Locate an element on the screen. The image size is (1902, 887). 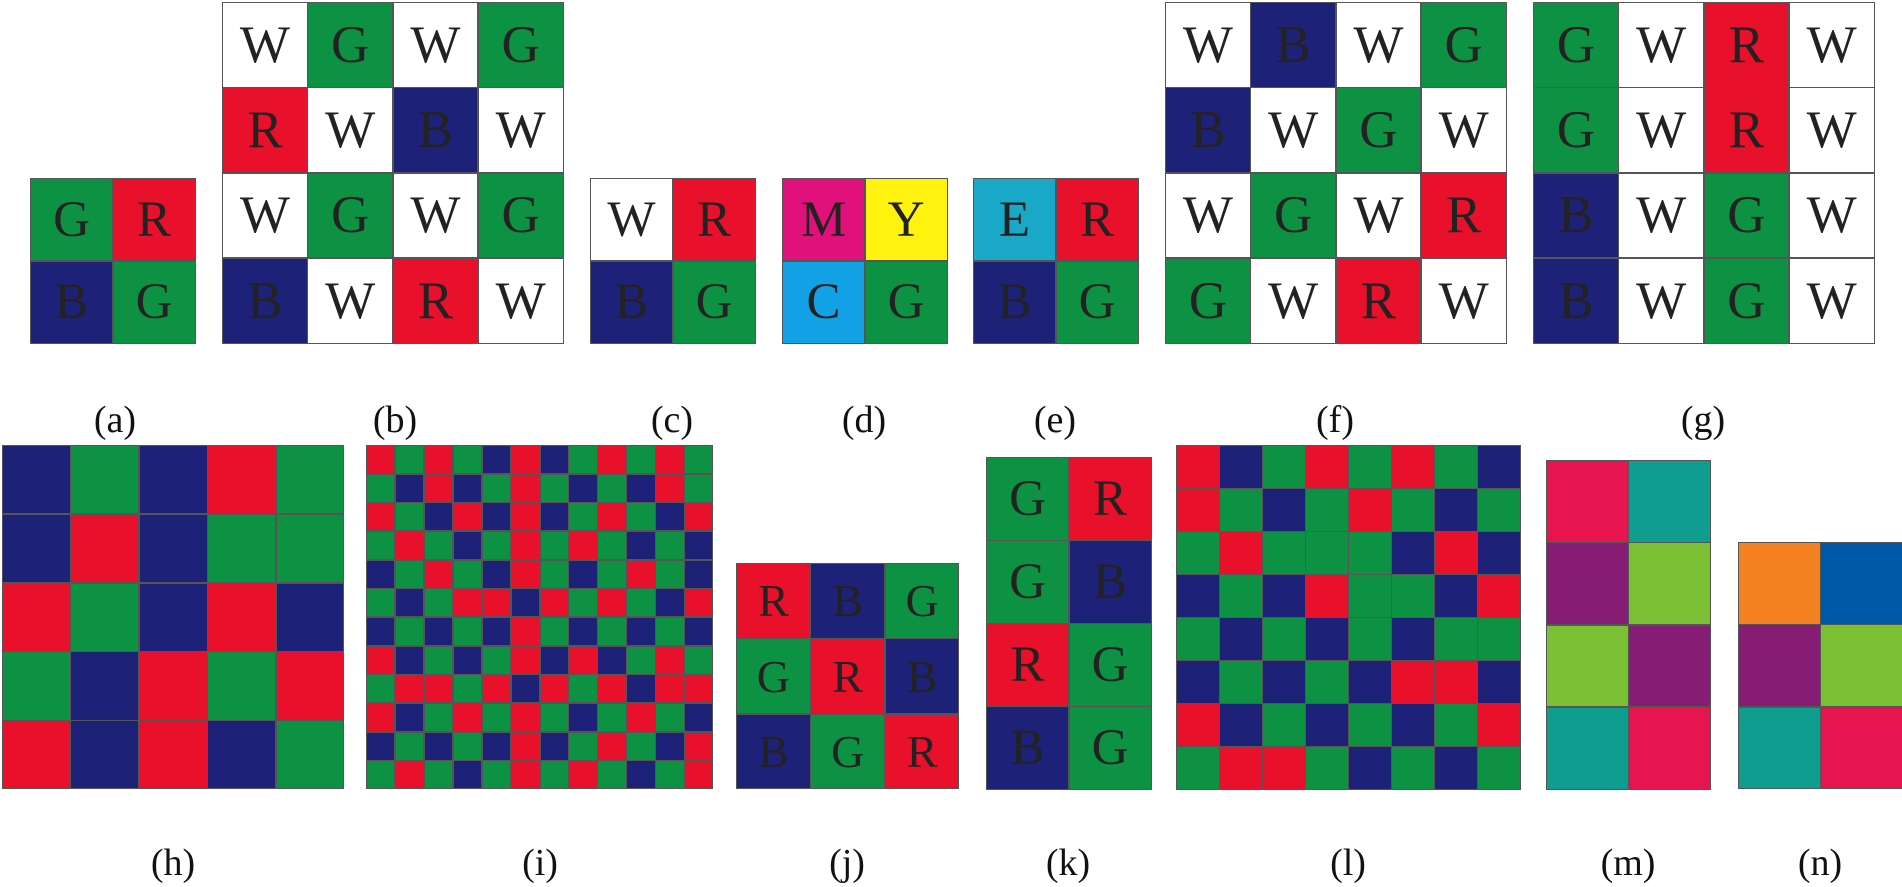
pattern-g-cell: W is located at coordinates (1831, 215).